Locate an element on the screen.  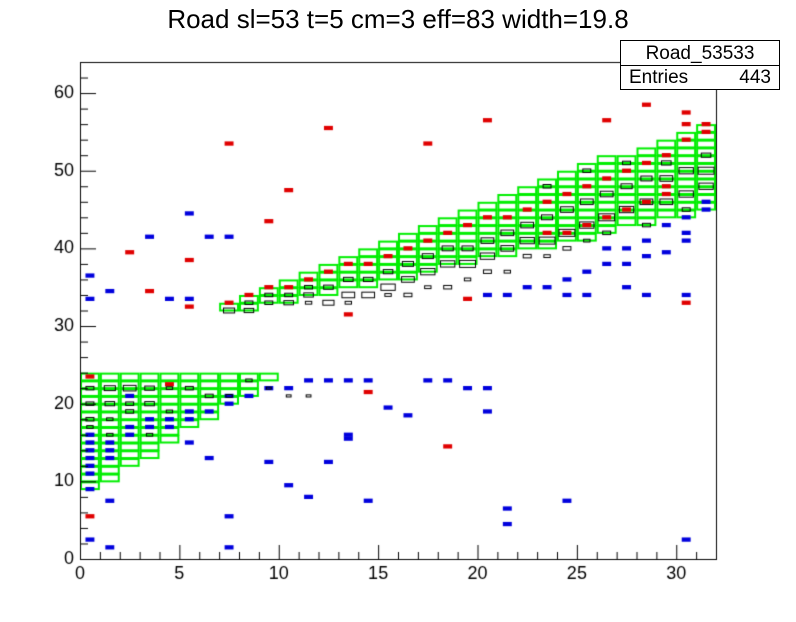
stats-box: Road_53533 Entries 443 is located at coordinates (700, 65).